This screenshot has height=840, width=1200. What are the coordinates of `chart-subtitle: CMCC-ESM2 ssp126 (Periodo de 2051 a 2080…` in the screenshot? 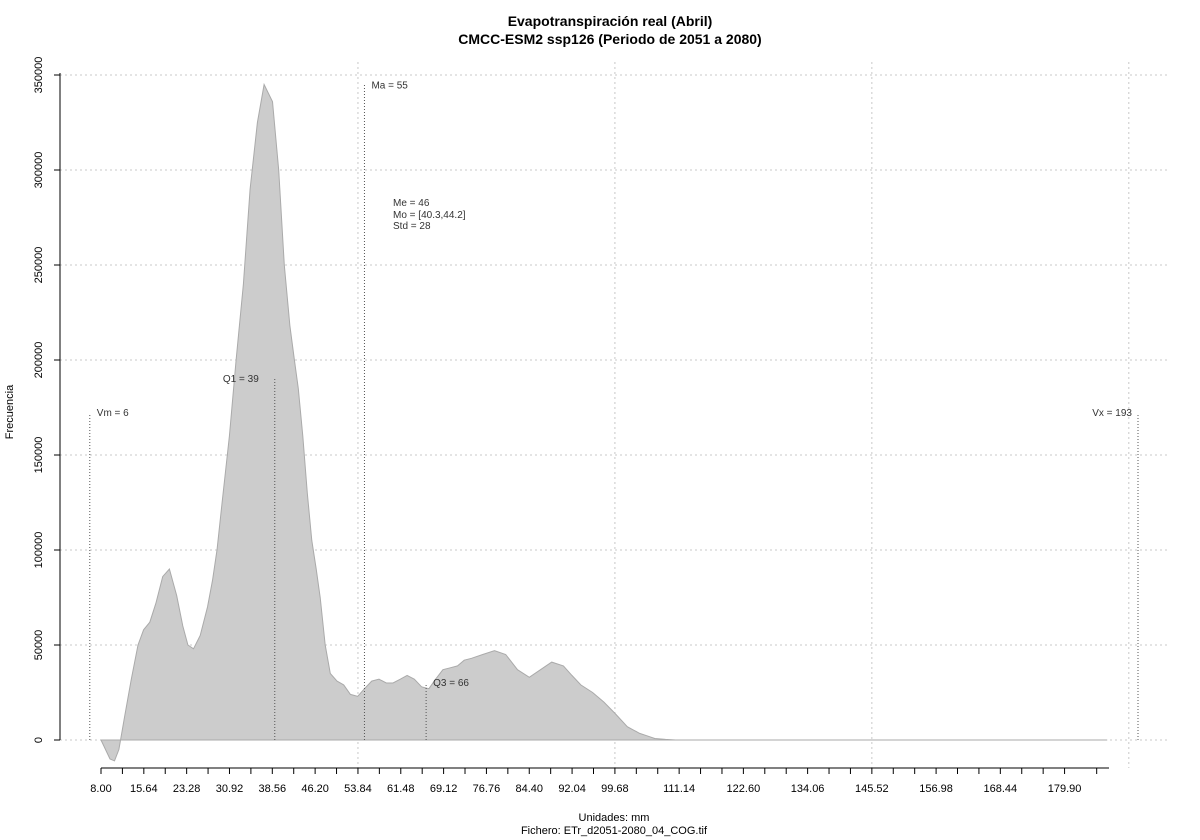 It's located at (609, 39).